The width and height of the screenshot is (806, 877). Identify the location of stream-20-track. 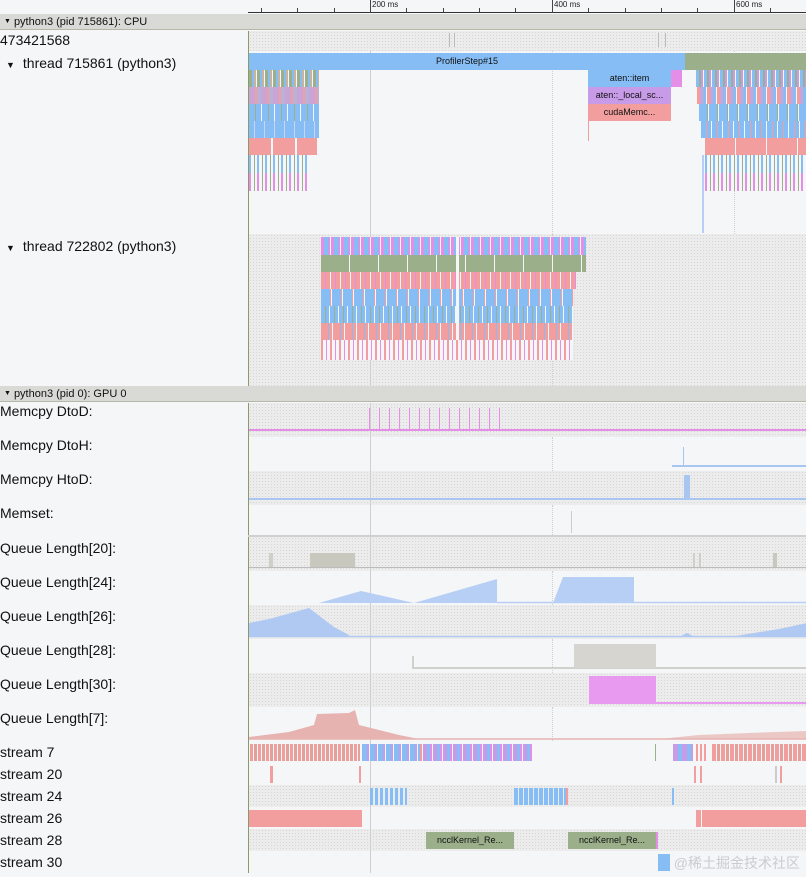
(527, 774).